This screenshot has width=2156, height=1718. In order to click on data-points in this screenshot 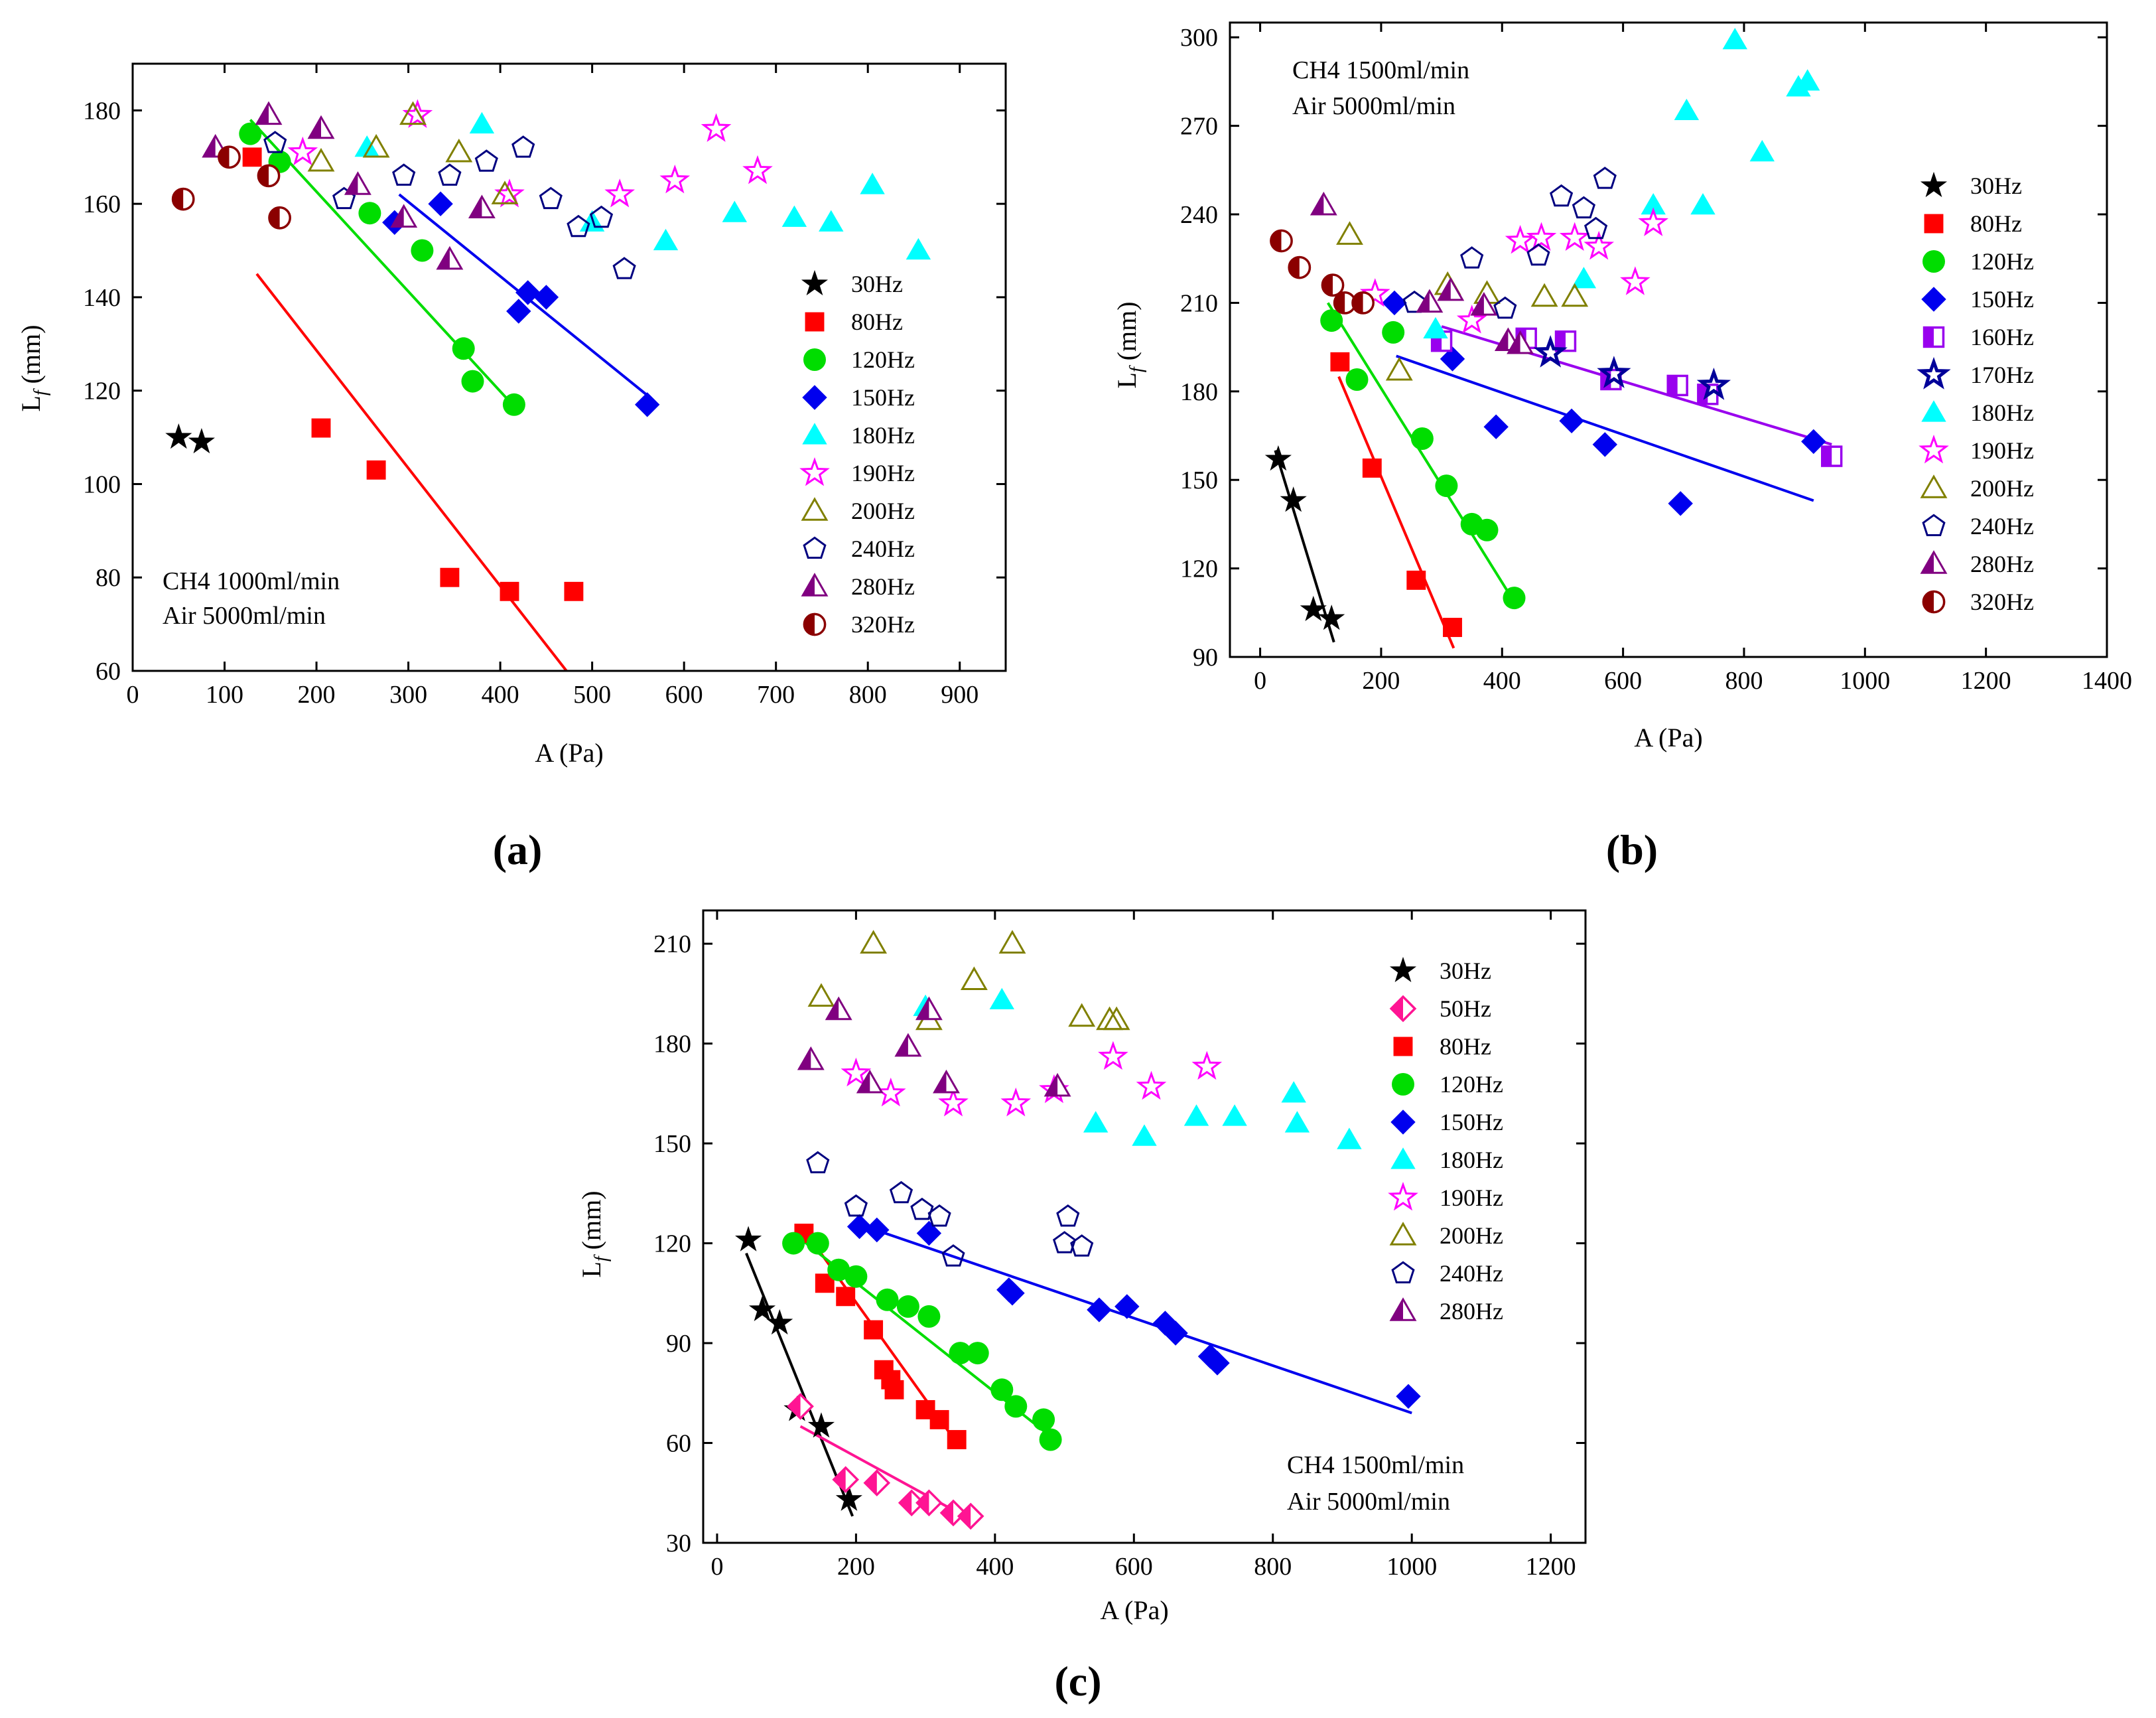, I will do `click(1553, 332)`.